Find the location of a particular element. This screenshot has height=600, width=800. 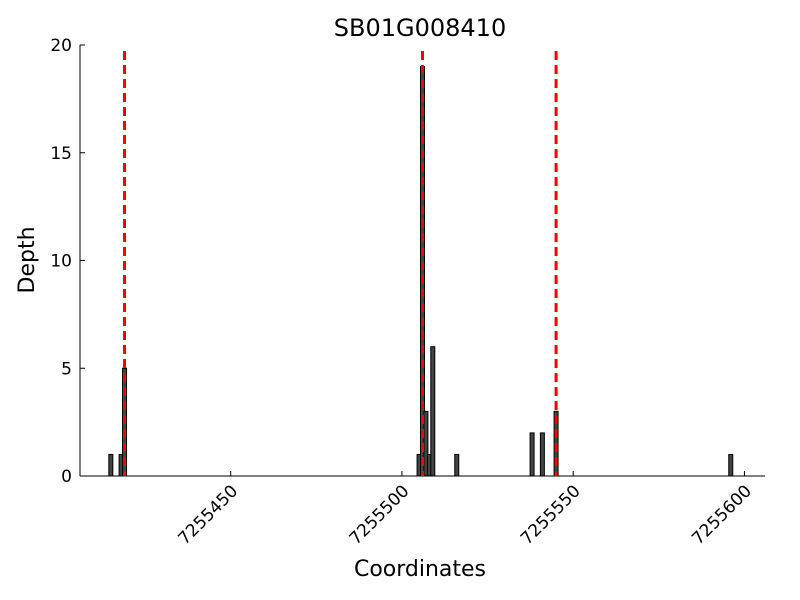

y-tick-label: 20 is located at coordinates (61, 46).